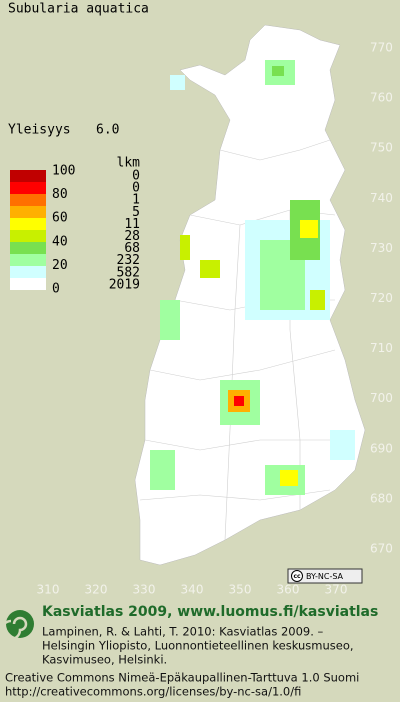 Image resolution: width=400 pixels, height=702 pixels. I want to click on citation-line: Kasvimuseo, Helsinki., so click(104, 660).